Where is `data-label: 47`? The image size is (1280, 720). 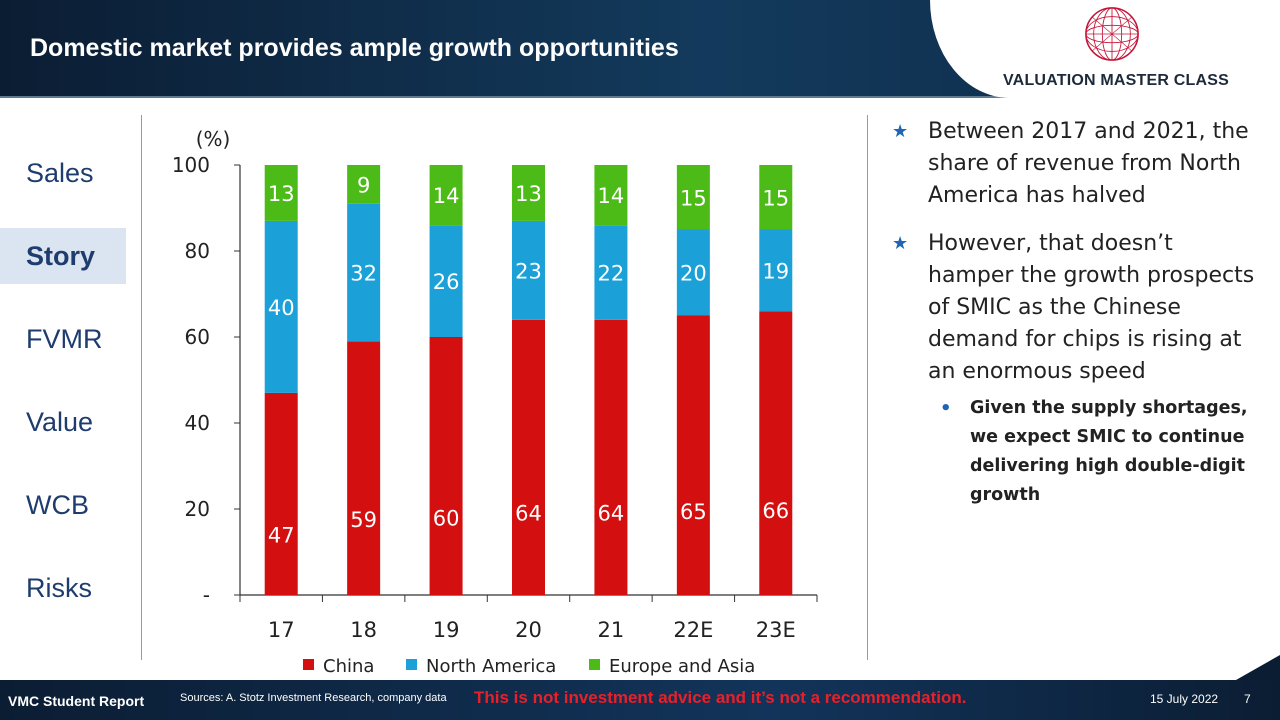
data-label: 47 is located at coordinates (281, 535).